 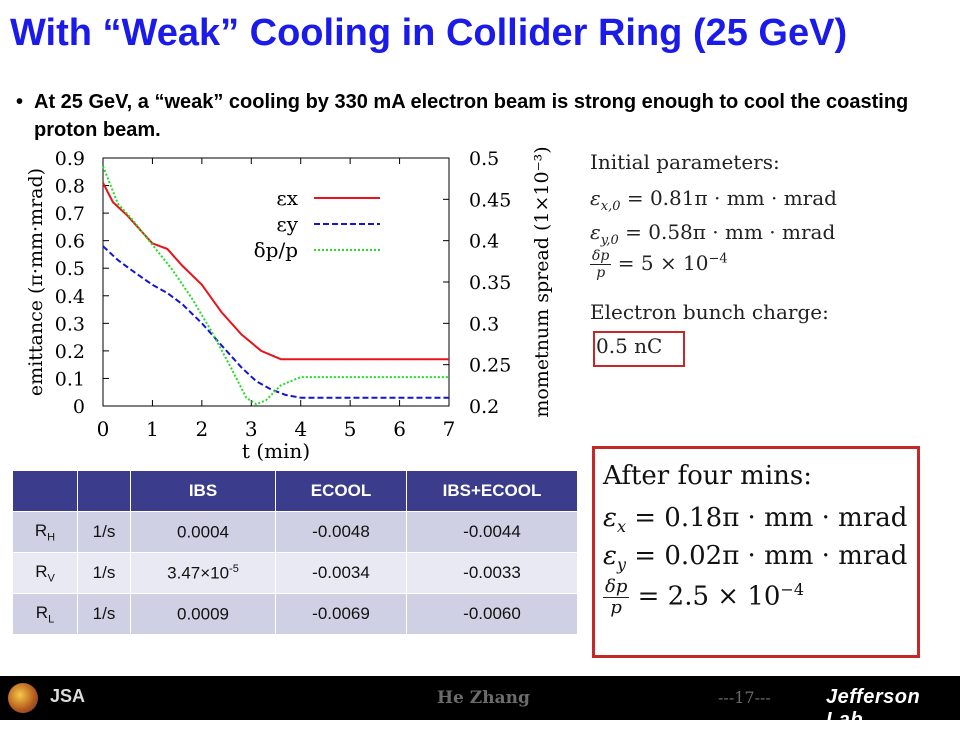 I want to click on rate-ecool: -0.0069, so click(x=341, y=614).